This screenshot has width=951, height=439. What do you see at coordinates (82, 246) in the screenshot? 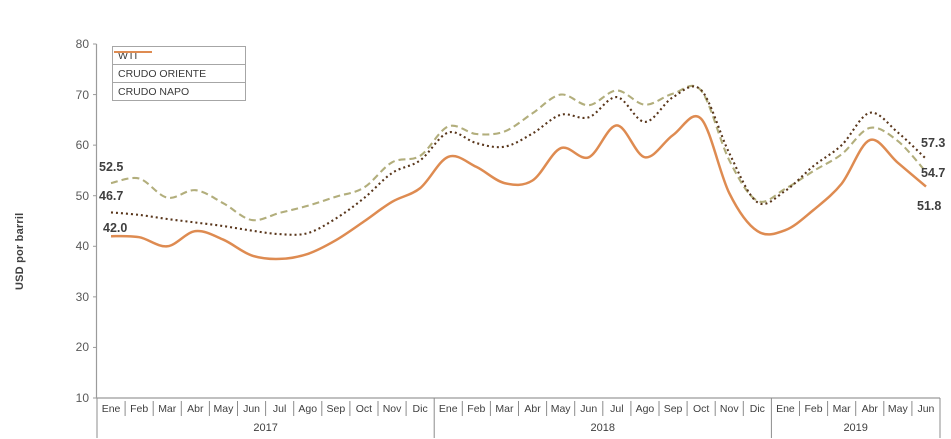
I see `y-tick-label: 40` at bounding box center [82, 246].